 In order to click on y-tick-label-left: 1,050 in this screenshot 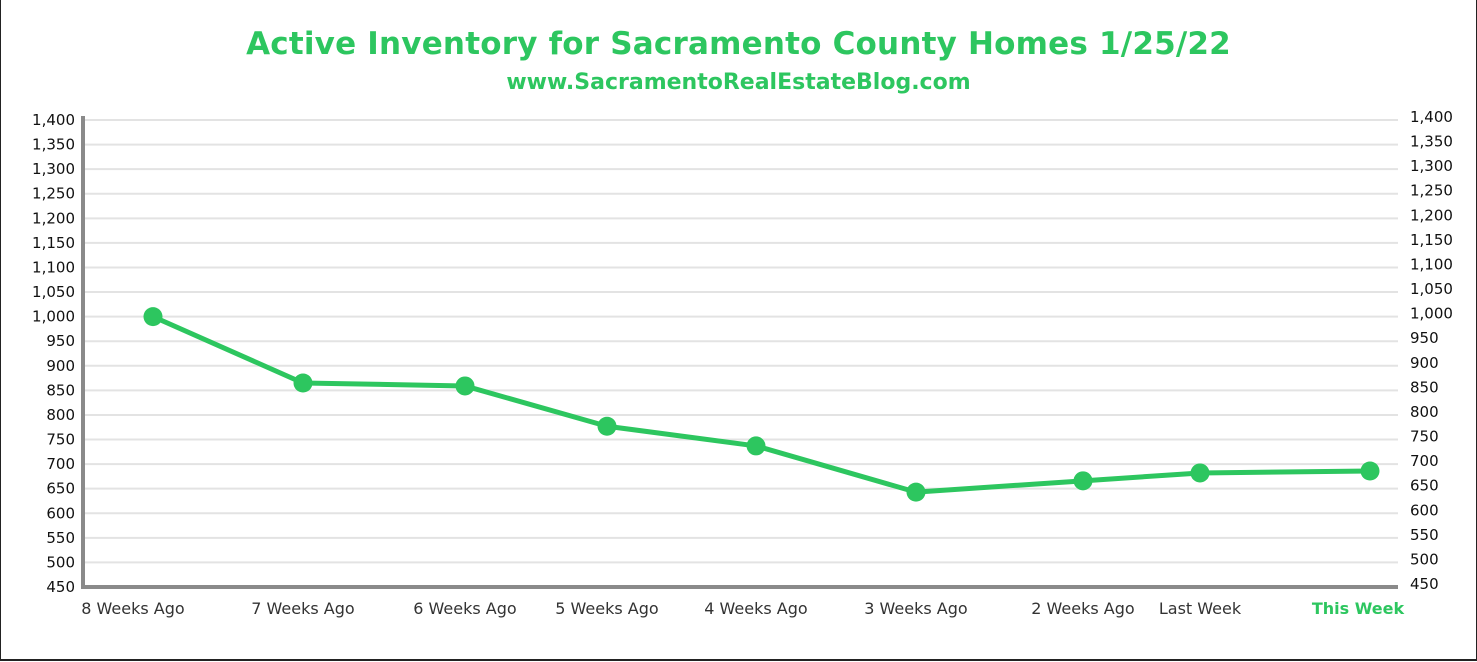, I will do `click(53, 292)`.